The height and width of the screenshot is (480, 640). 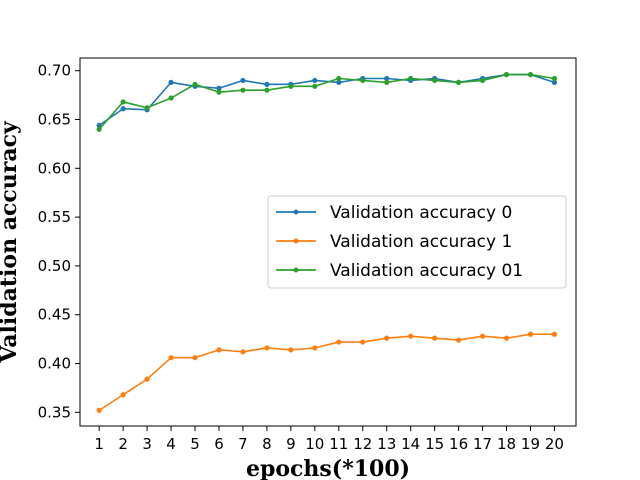 What do you see at coordinates (314, 444) in the screenshot?
I see `x-tick-label: 10` at bounding box center [314, 444].